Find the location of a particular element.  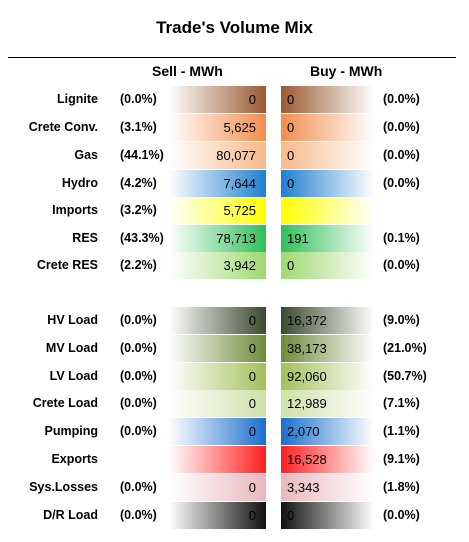

page-title: Trade's Volume Mix is located at coordinates (234, 27).